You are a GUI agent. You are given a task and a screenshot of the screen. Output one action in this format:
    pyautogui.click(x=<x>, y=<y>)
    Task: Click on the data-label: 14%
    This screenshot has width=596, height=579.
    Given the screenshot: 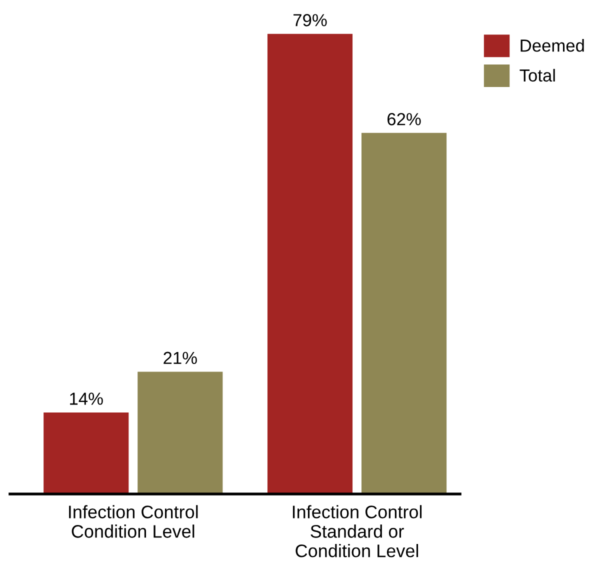 What is the action you would take?
    pyautogui.click(x=86, y=398)
    